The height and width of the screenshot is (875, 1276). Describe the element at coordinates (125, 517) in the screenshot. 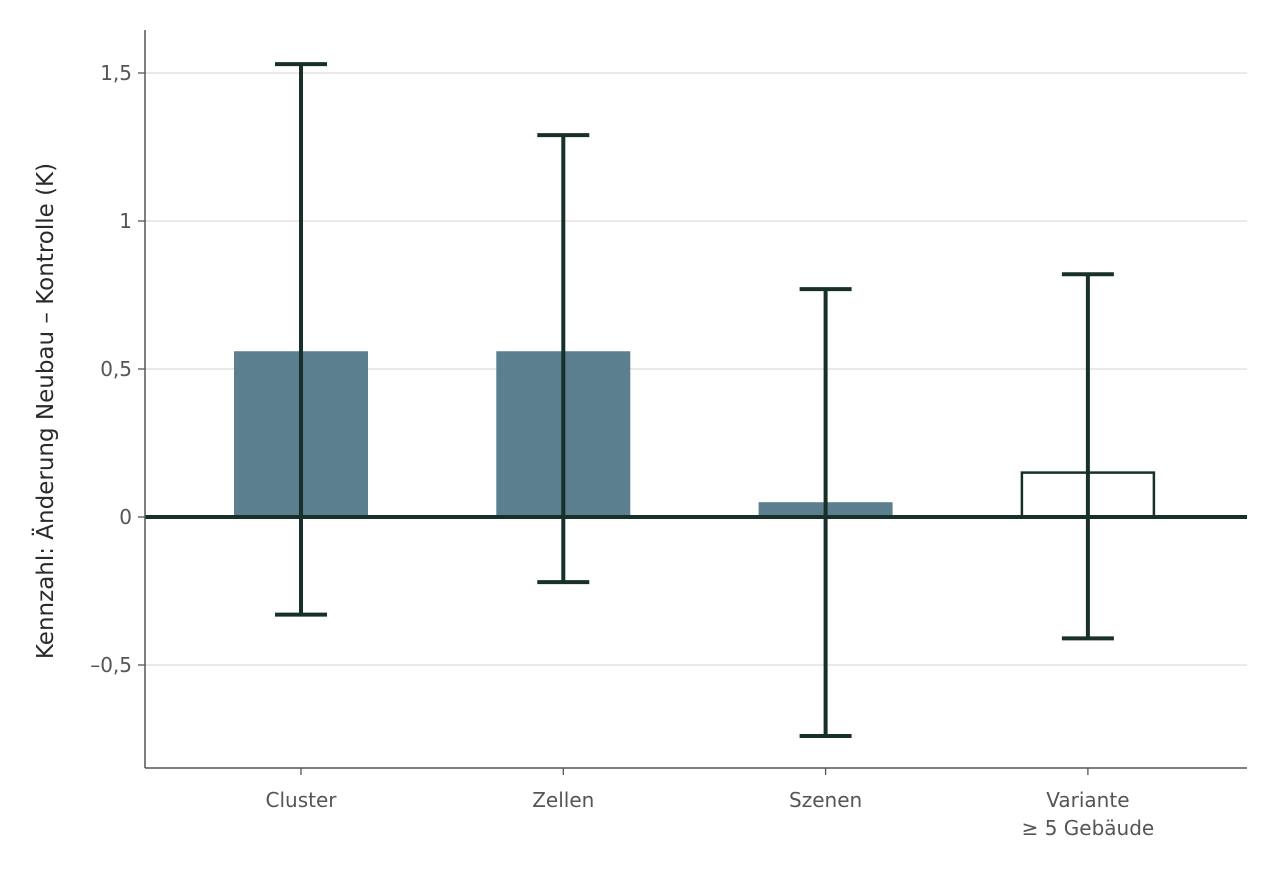

I see `y-tick-label: 0` at that location.